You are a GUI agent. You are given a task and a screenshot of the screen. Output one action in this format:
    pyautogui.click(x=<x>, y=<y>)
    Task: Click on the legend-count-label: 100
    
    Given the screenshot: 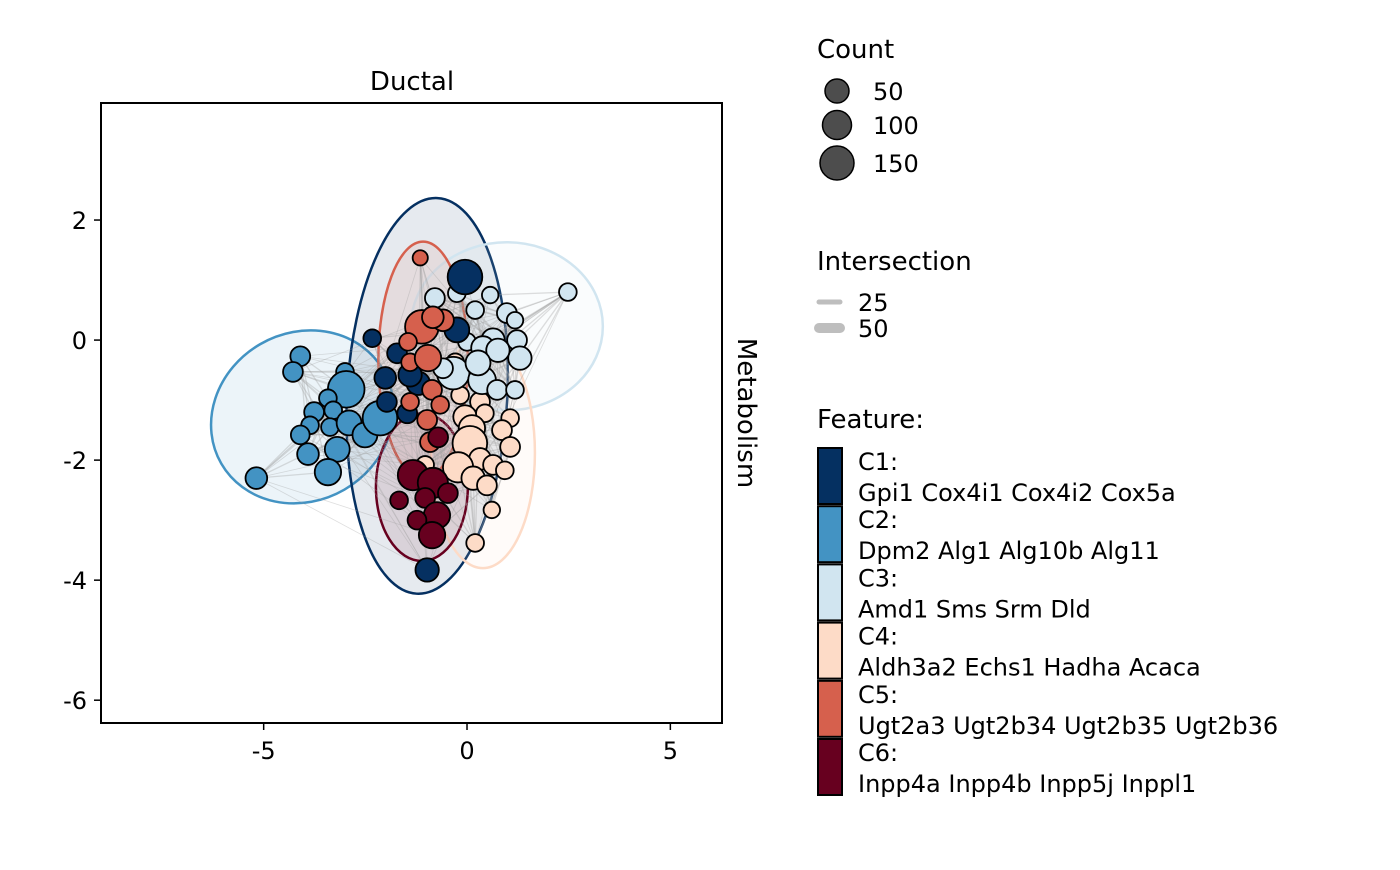 What is the action you would take?
    pyautogui.click(x=896, y=126)
    